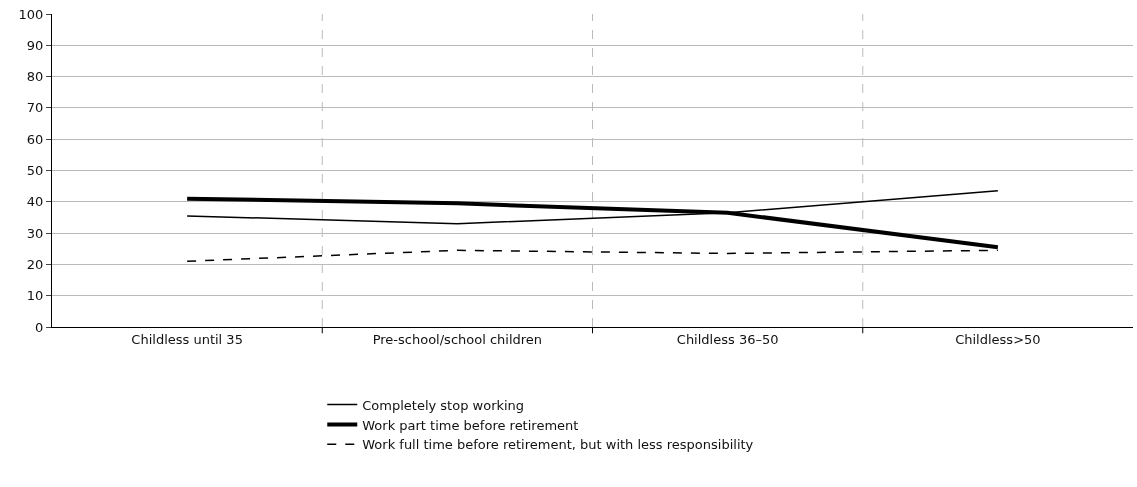  Describe the element at coordinates (187, 339) in the screenshot. I see `x-tick-label: Childless until 35` at that location.